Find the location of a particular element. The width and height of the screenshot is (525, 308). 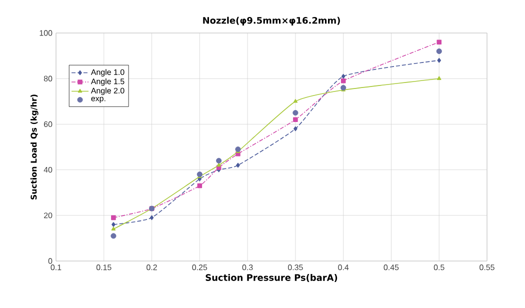

x-axis-title: Suction Pressure Ps(barA) is located at coordinates (272, 278).